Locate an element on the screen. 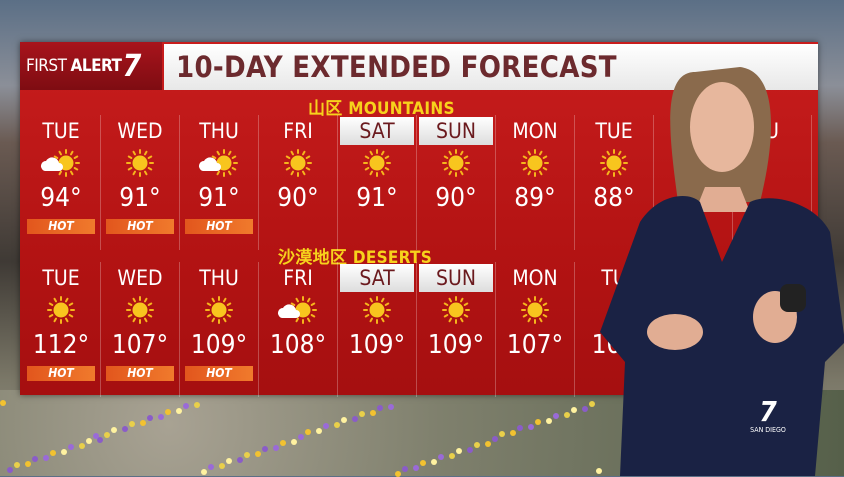  temperature: 107° is located at coordinates (140, 345).